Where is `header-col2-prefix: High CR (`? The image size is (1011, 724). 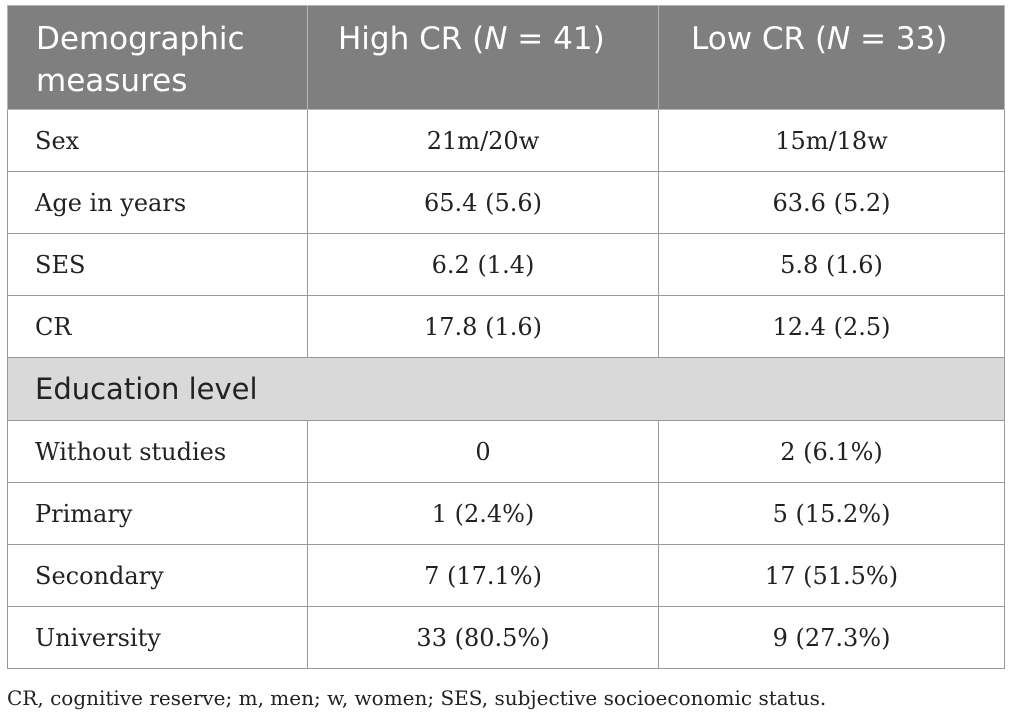
header-col2-prefix: High CR ( is located at coordinates (411, 39).